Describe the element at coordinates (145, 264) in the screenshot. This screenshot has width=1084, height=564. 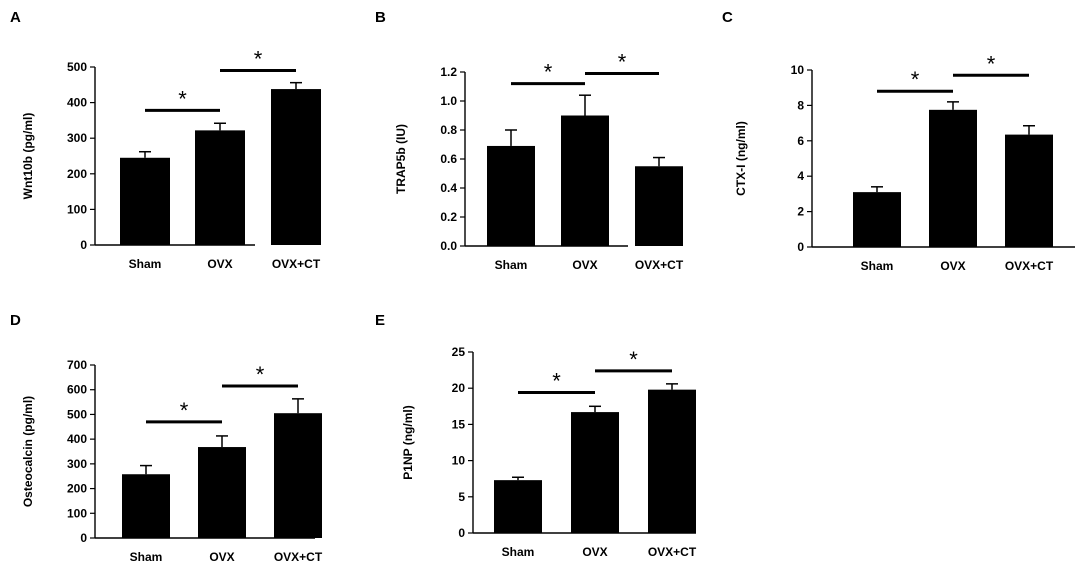
I see `panel-a-x-tick-label: Sham` at that location.